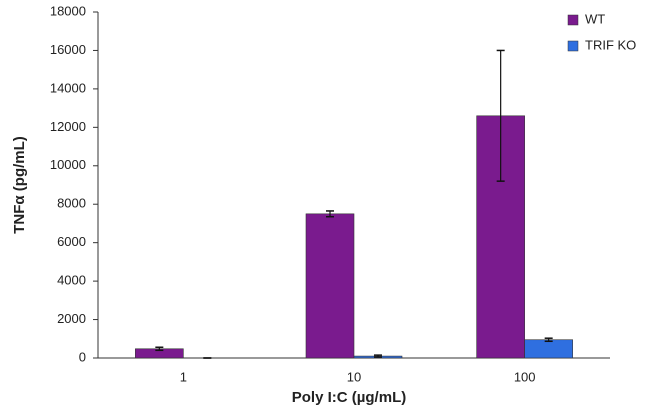 Image resolution: width=650 pixels, height=412 pixels. I want to click on y-tick-label: 16000, so click(68, 49).